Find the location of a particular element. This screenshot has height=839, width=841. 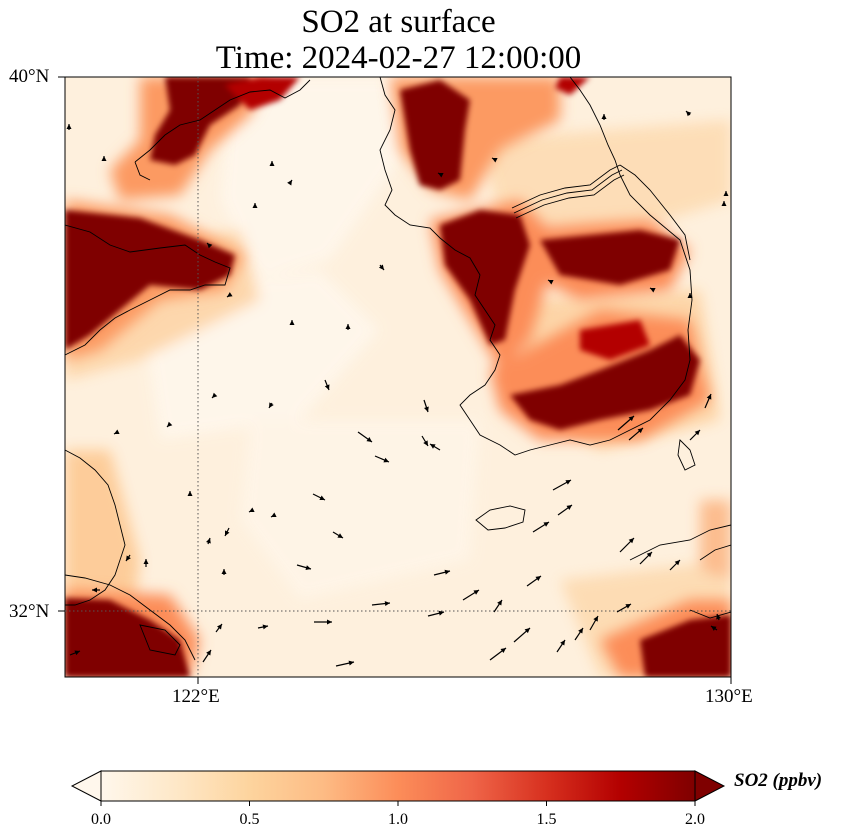

lat-label-40n: 40°N is located at coordinates (29, 76).